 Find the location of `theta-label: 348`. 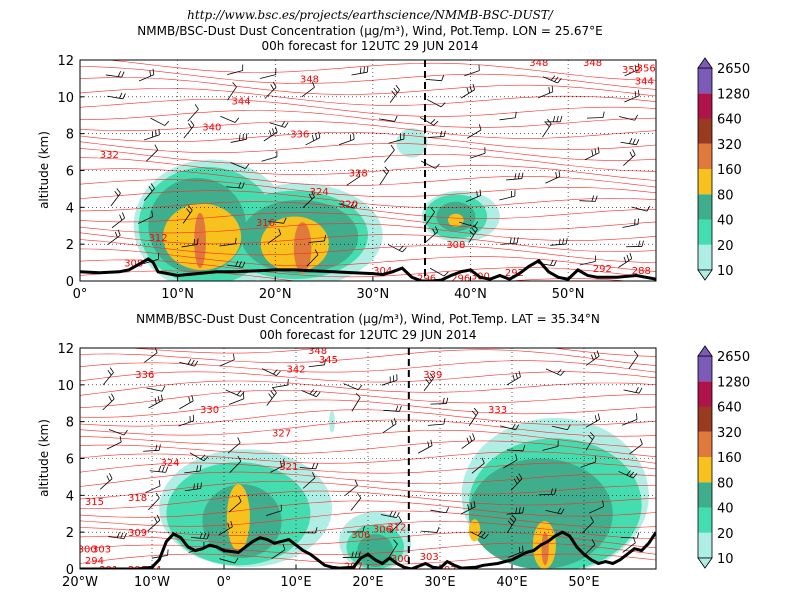

theta-label: 348 is located at coordinates (592, 63).